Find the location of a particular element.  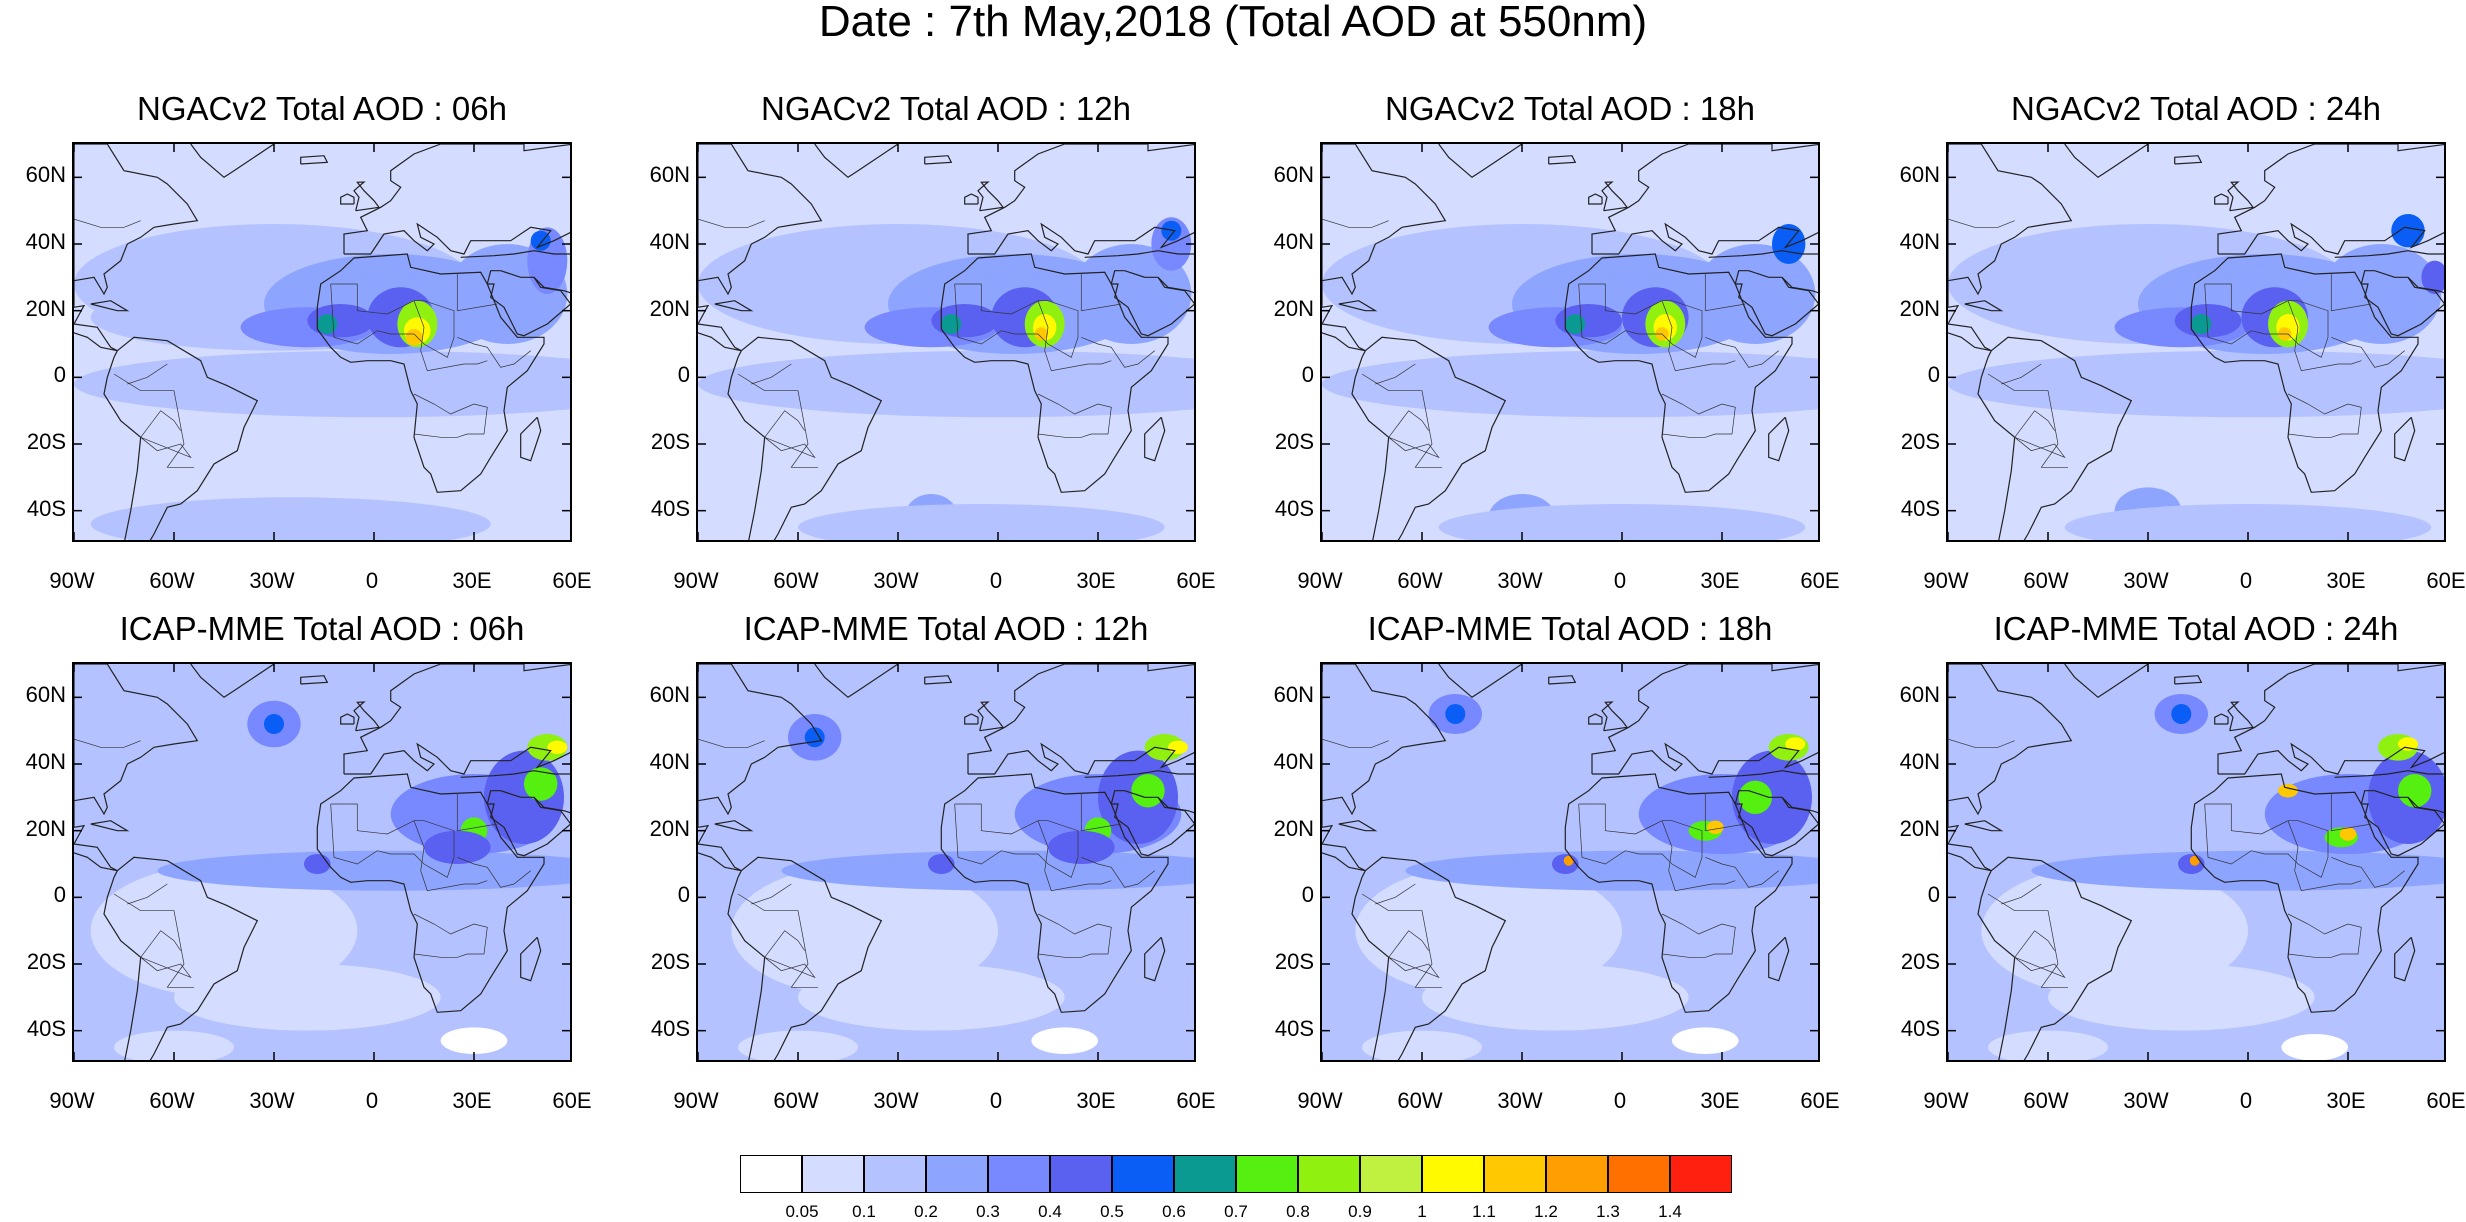

figure-title: Date : 7th May,2018 (Total AOD at 550nm) is located at coordinates (1233, 23).